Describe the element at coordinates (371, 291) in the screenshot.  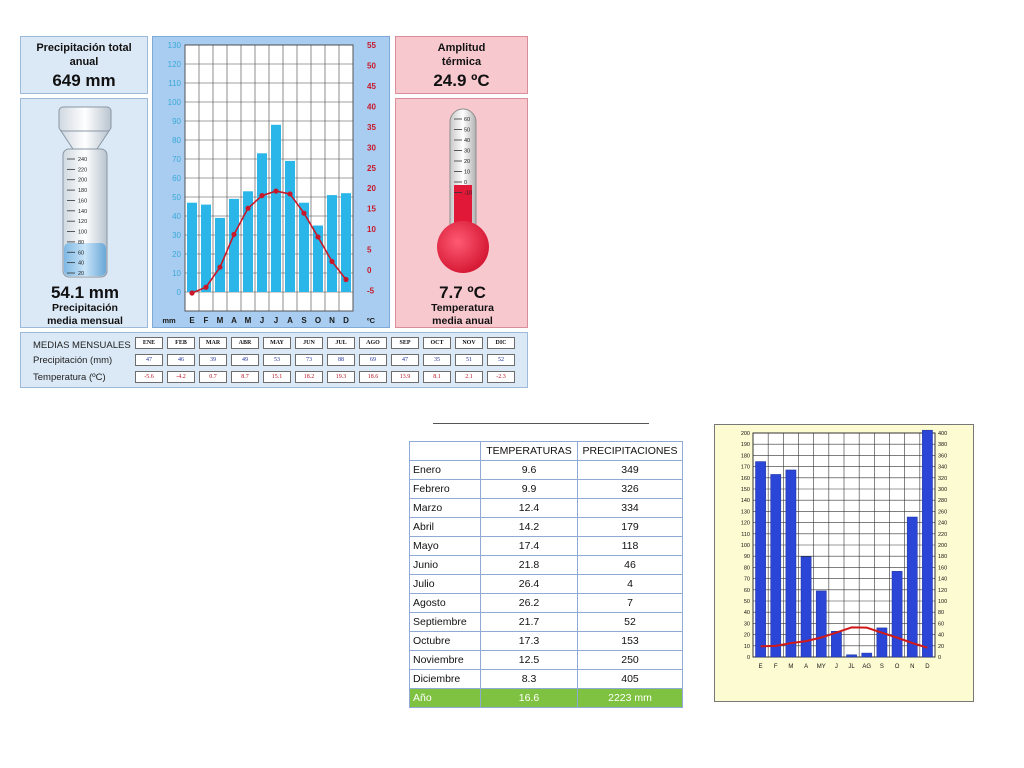
I see `chart1-right-tick-label: -5` at that location.